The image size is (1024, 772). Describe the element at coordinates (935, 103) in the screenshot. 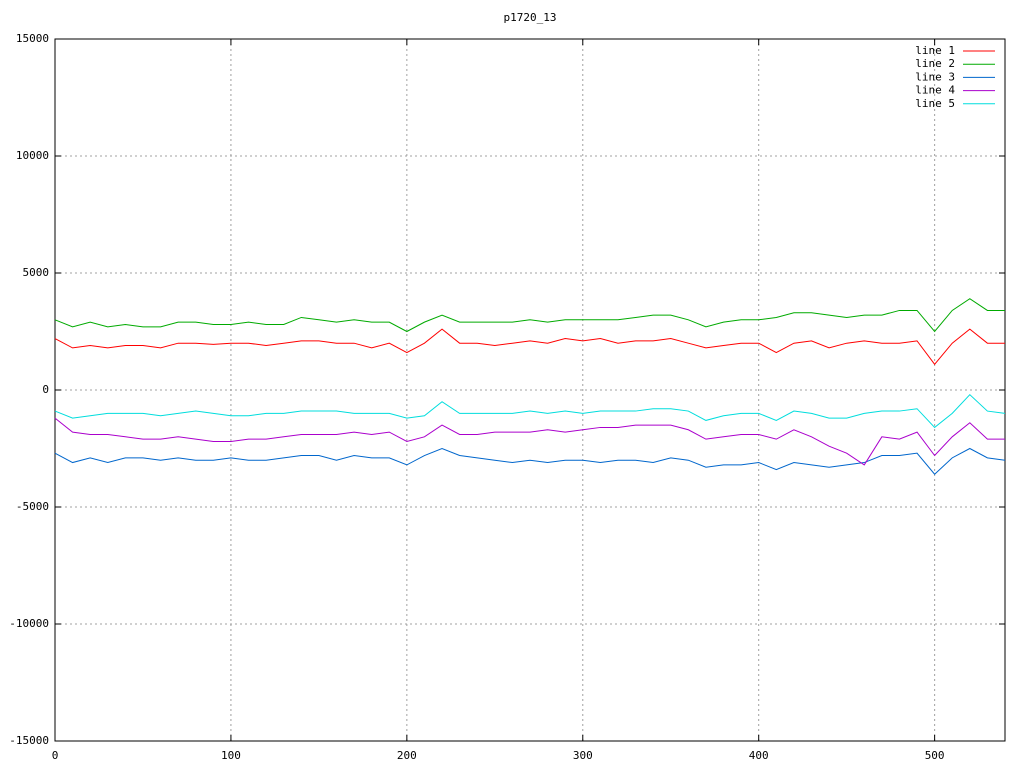

I see `legend-label: line 5` at that location.